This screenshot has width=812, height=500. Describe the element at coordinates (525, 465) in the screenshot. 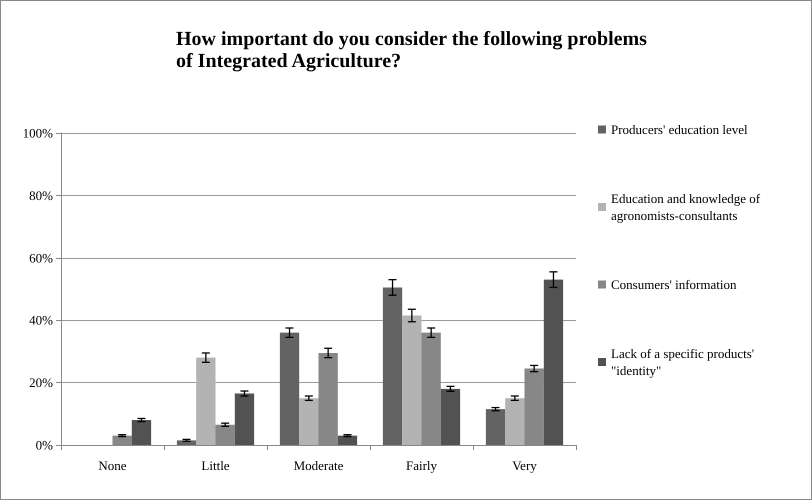

I see `x-tick-label: Very` at that location.